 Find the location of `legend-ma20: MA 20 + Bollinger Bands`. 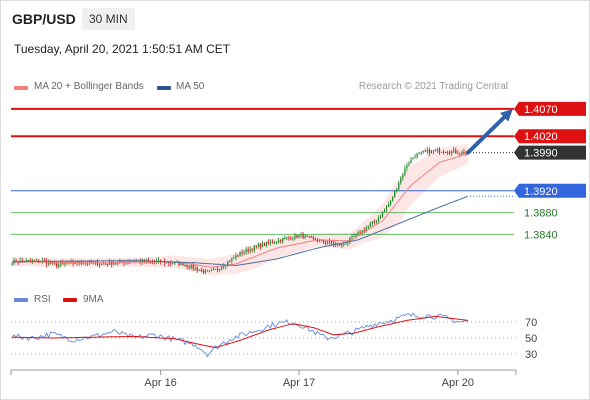

legend-ma20: MA 20 + Bollinger Bands is located at coordinates (89, 86).